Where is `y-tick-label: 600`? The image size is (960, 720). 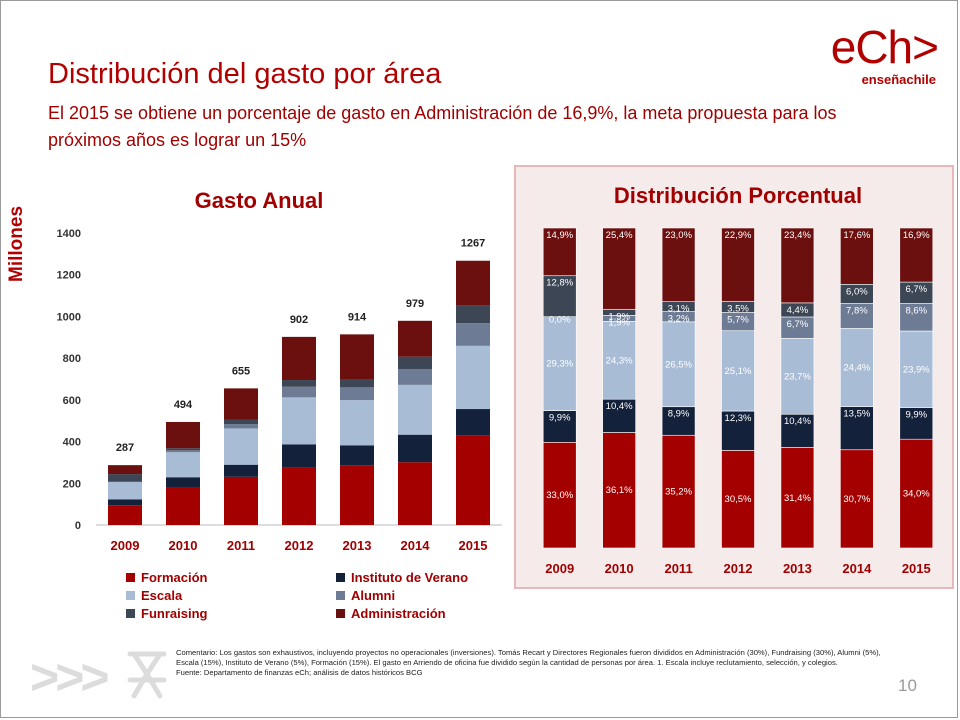 y-tick-label: 600 is located at coordinates (72, 401).